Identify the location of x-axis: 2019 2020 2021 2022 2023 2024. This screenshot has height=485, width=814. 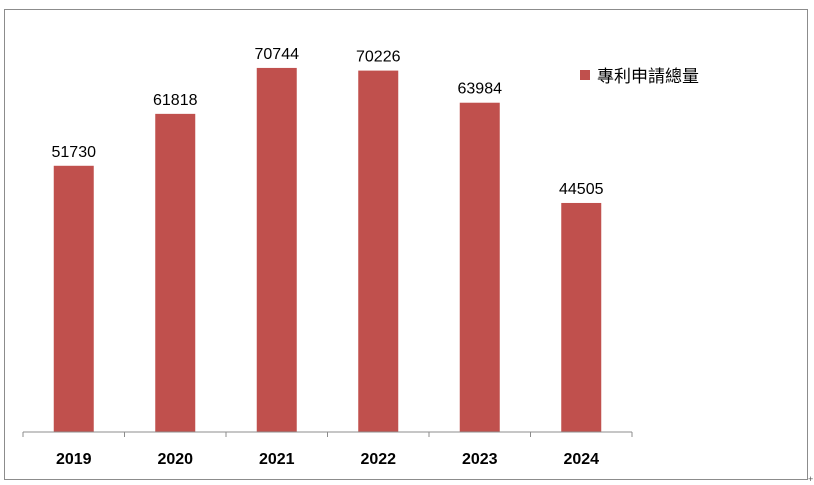
(327, 449).